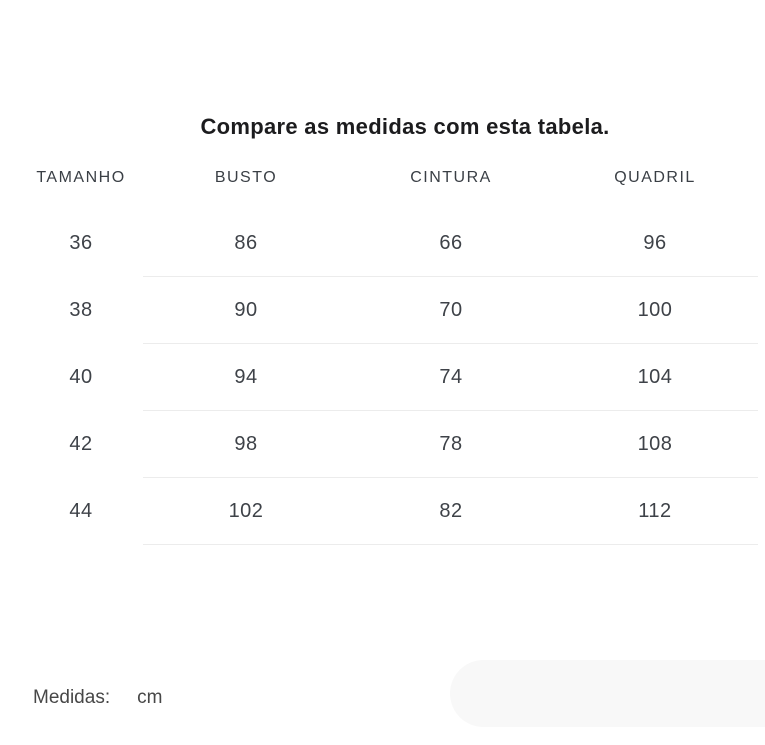  Describe the element at coordinates (396, 310) in the screenshot. I see `table-row: 38 90 70 100` at that location.